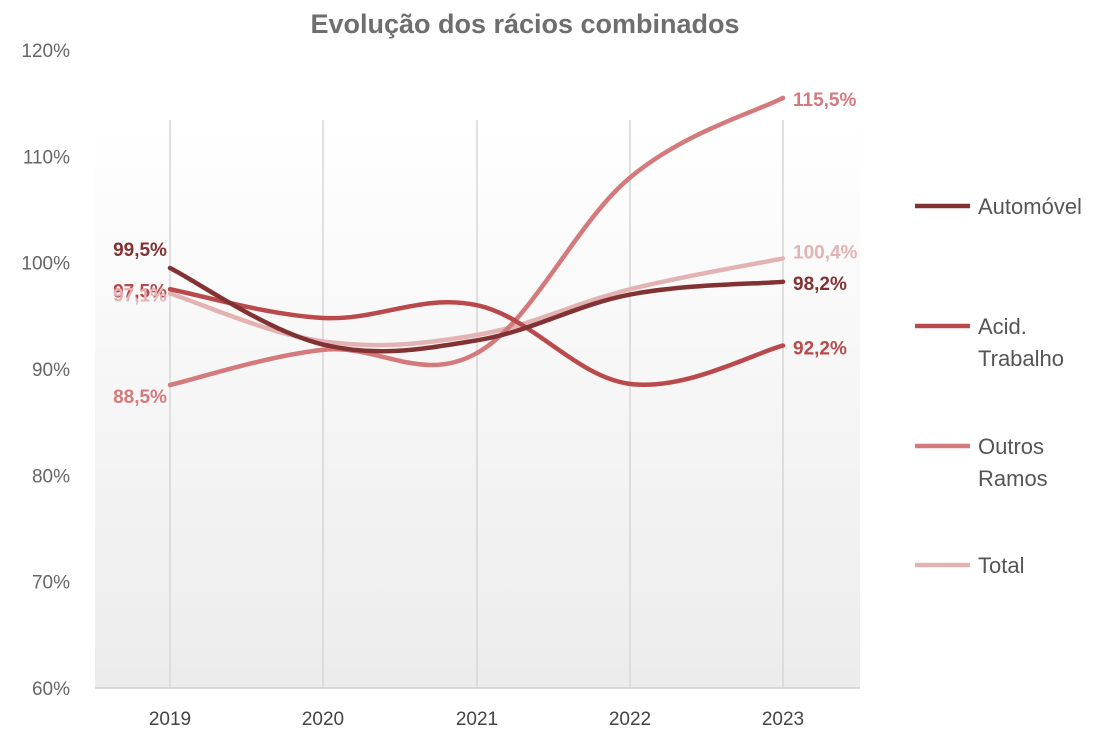  What do you see at coordinates (820, 349) in the screenshot?
I see `data-label-acid-trabalho: 92,2%` at bounding box center [820, 349].